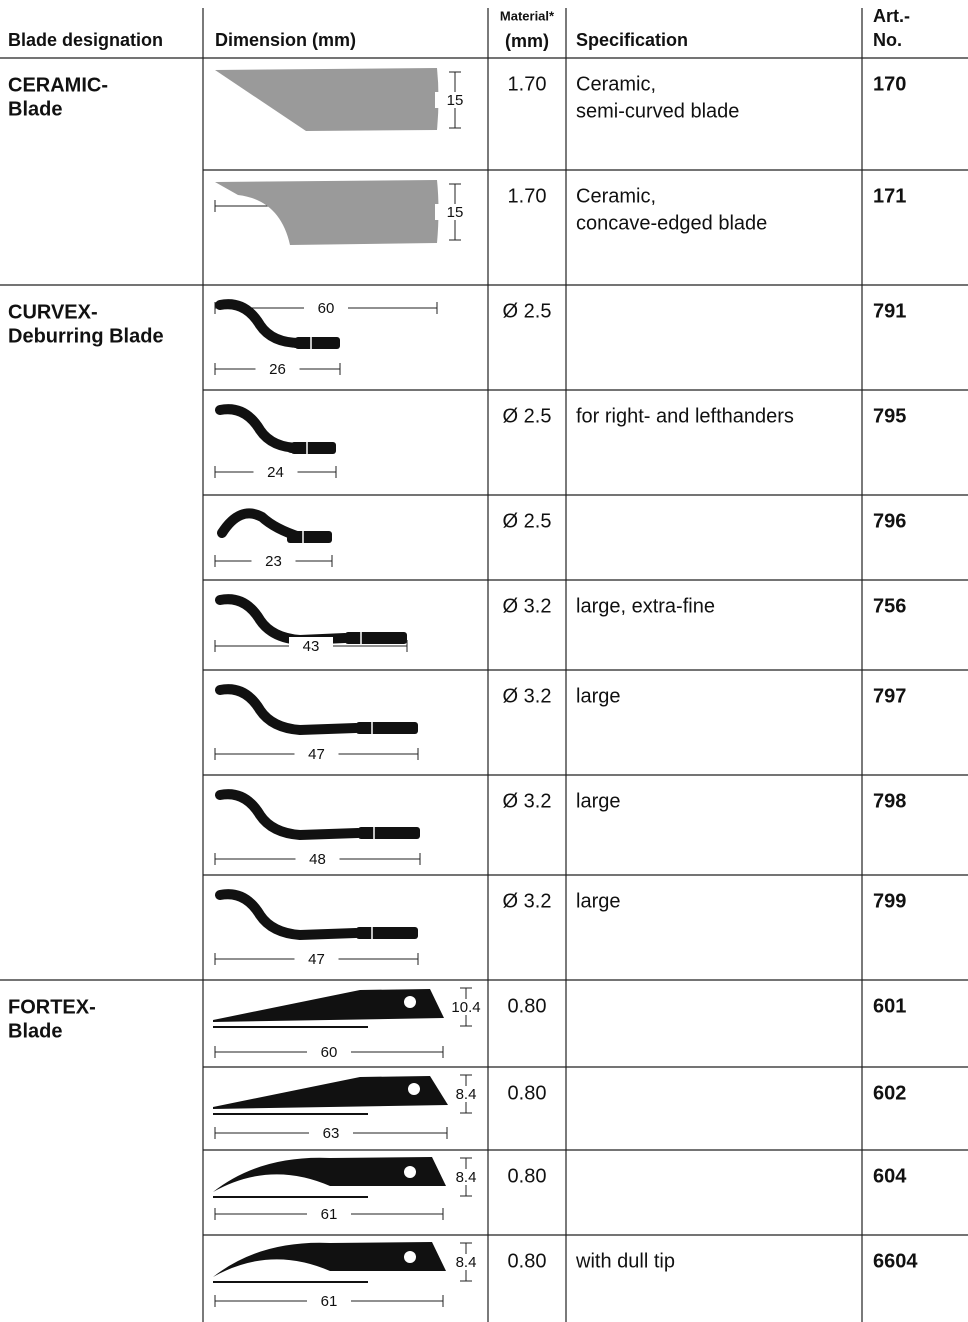  Describe the element at coordinates (58, 85) in the screenshot. I see `blade-designation: CERAMIC-` at that location.